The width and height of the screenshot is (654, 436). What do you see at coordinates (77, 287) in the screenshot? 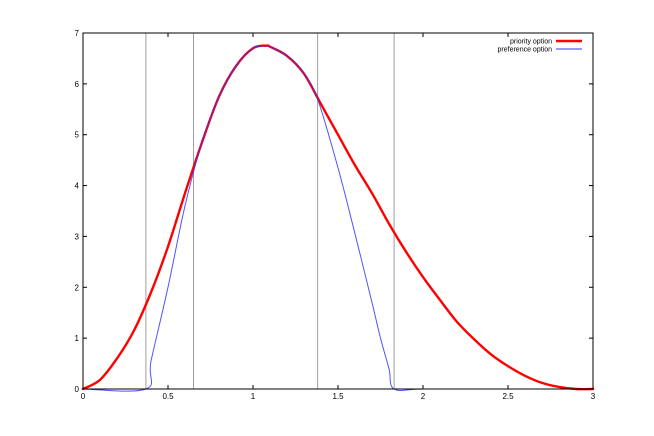
I see `y-tick-label-2: 2` at bounding box center [77, 287].